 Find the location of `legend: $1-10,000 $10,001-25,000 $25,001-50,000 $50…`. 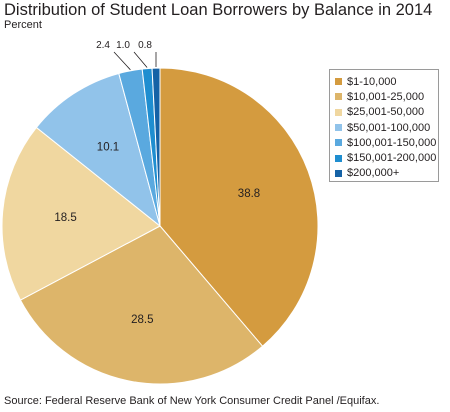

legend: $1-10,000 $10,001-25,000 $25,001-50,000 $50… is located at coordinates (384, 125).